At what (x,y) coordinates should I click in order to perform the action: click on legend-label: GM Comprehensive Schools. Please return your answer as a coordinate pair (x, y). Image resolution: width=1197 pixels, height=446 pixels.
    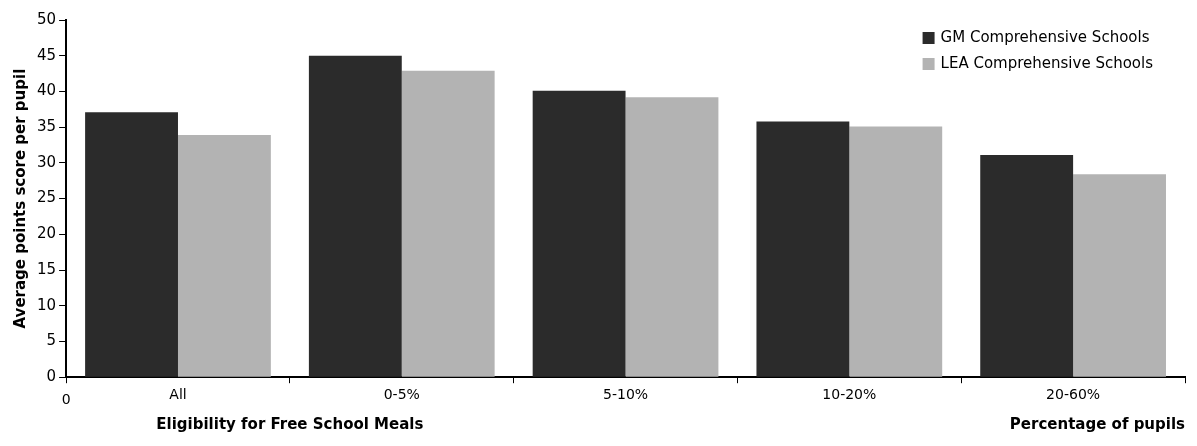
    Looking at the image, I should click on (1045, 36).